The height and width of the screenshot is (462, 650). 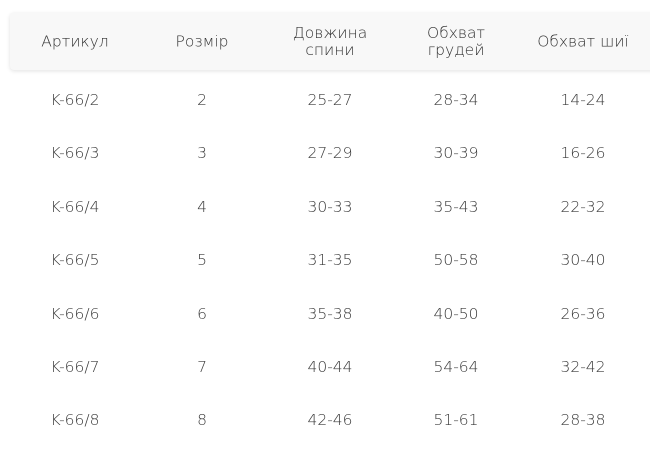 What do you see at coordinates (456, 100) in the screenshot?
I see `table-cell: 28-34` at bounding box center [456, 100].